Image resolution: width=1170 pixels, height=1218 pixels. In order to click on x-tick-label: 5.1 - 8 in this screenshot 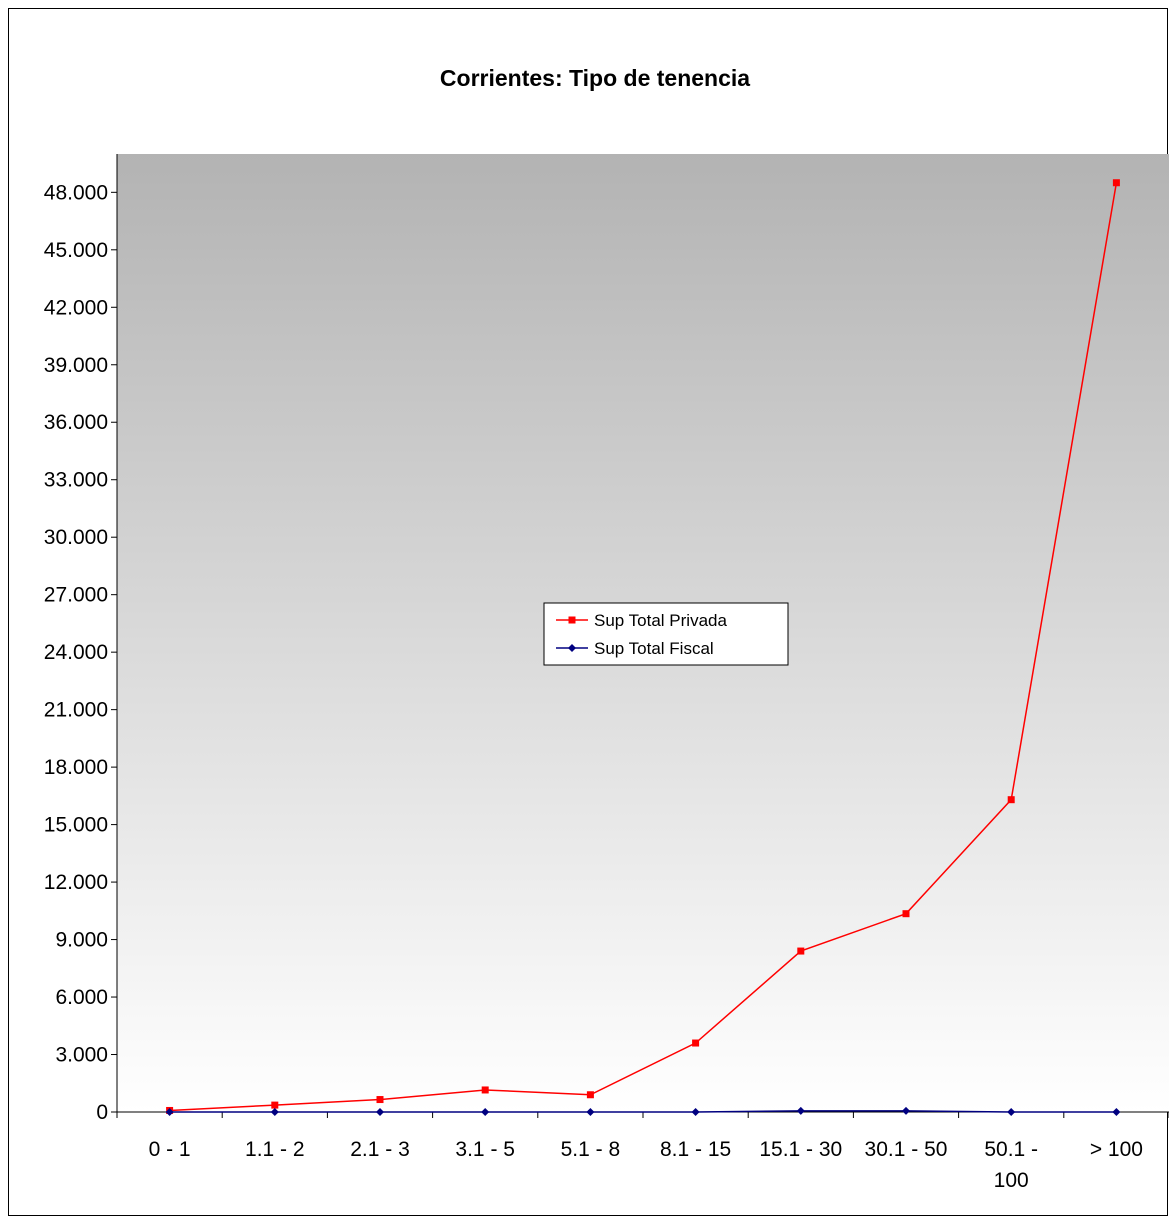, I will do `click(591, 1149)`.